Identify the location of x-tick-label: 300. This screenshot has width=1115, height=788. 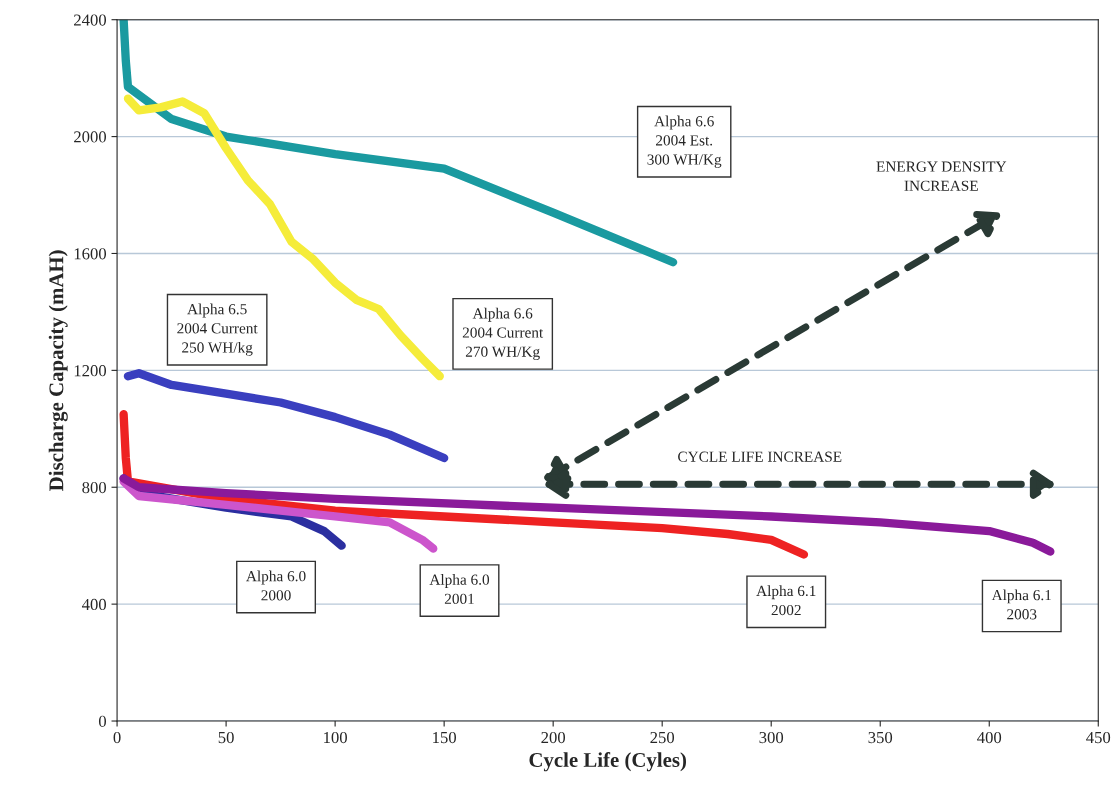
(771, 737).